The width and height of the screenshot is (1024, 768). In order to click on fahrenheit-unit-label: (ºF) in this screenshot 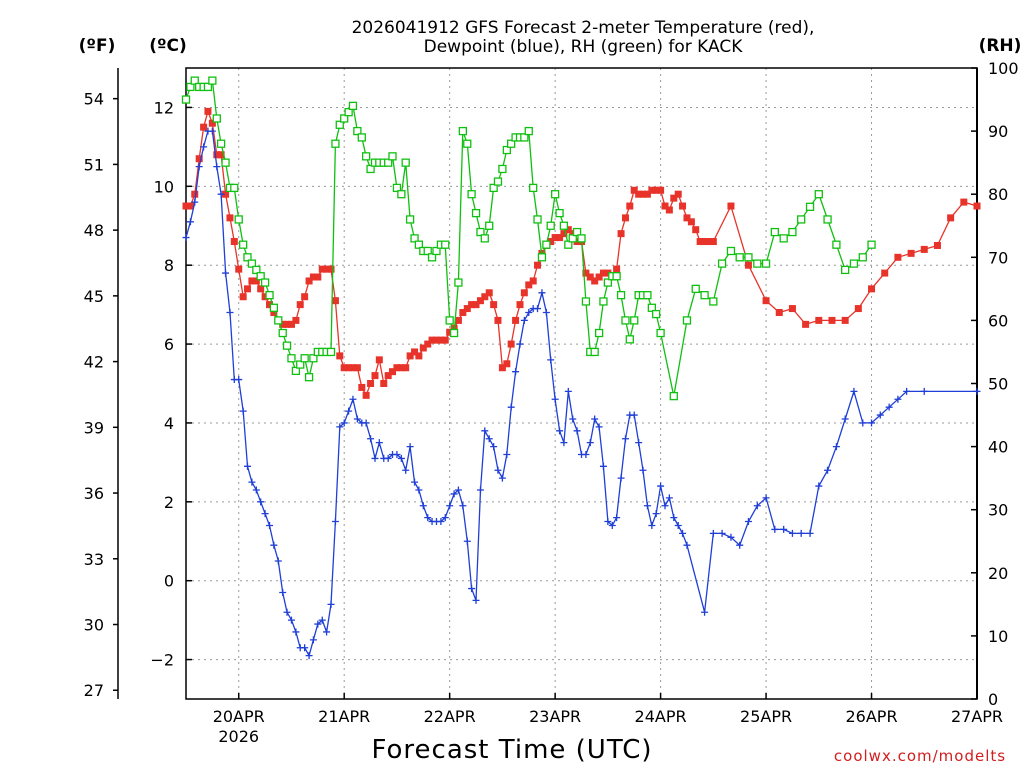, I will do `click(97, 46)`.